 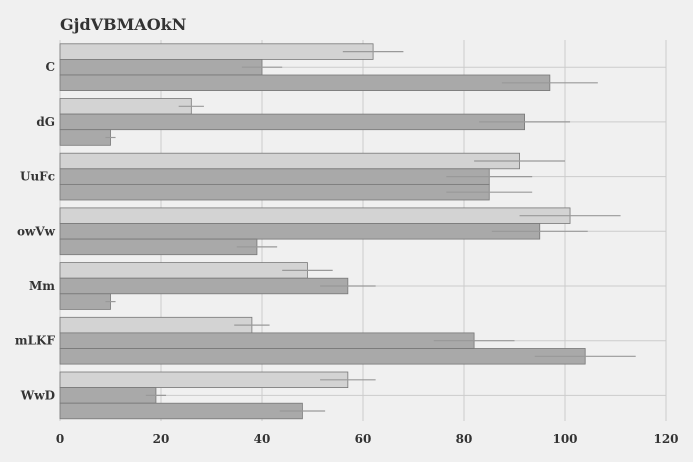 I want to click on y-tick-label: WwD, so click(x=37, y=395).